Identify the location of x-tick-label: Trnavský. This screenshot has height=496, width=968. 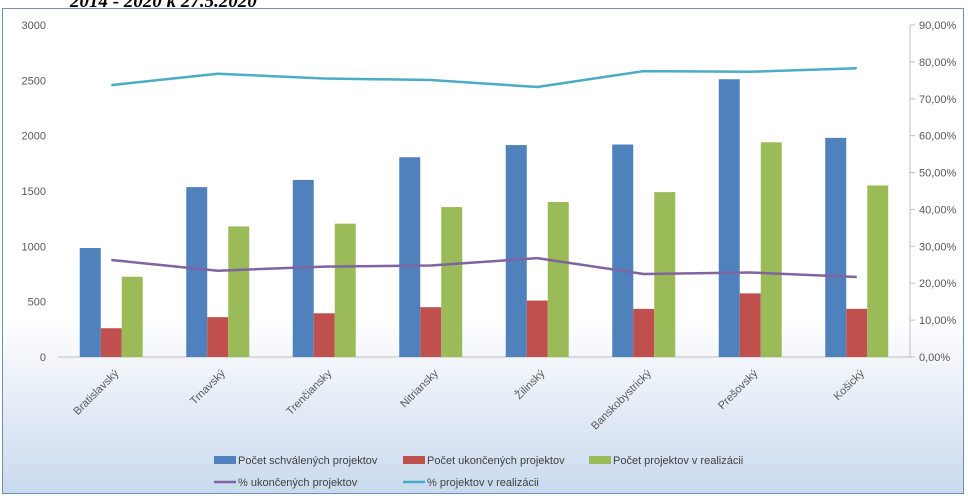
(208, 387).